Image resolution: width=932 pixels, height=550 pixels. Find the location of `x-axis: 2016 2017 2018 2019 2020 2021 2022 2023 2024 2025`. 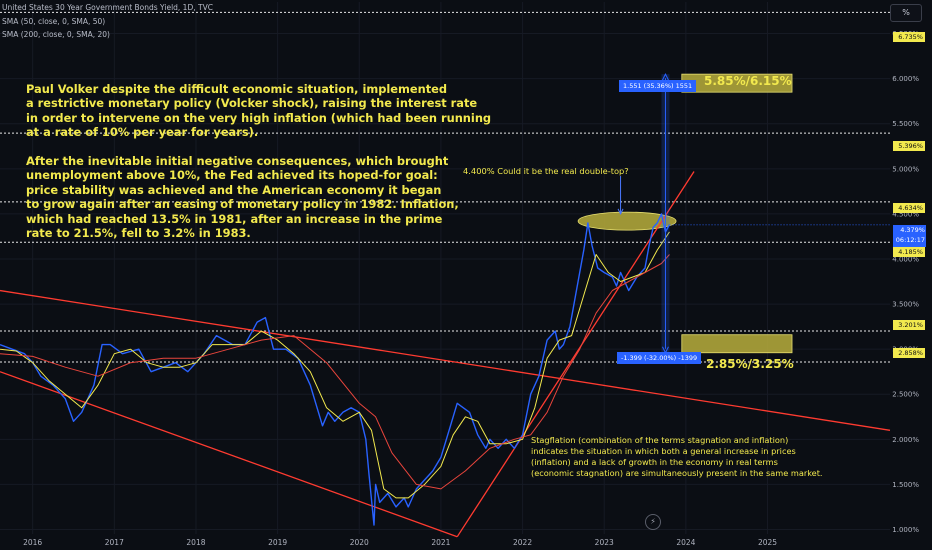

x-axis: 2016 2017 2018 2019 2020 2021 2022 2023 2024 2025 is located at coordinates (400, 542).